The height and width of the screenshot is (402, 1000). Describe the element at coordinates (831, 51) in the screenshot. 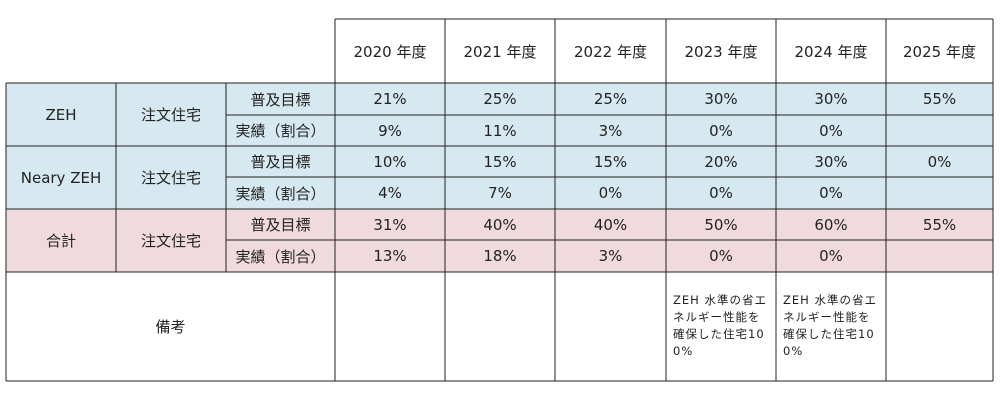

I see `year-header: 2024 年度` at that location.